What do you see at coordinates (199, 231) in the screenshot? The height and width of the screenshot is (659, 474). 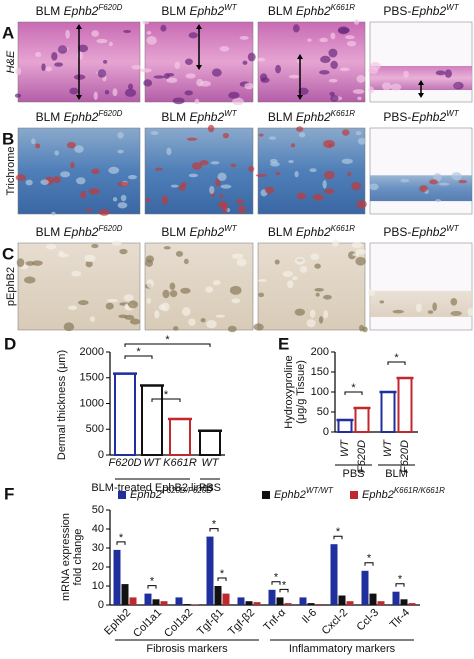 I see `image-heading: BLM Ephb2WT` at bounding box center [199, 231].